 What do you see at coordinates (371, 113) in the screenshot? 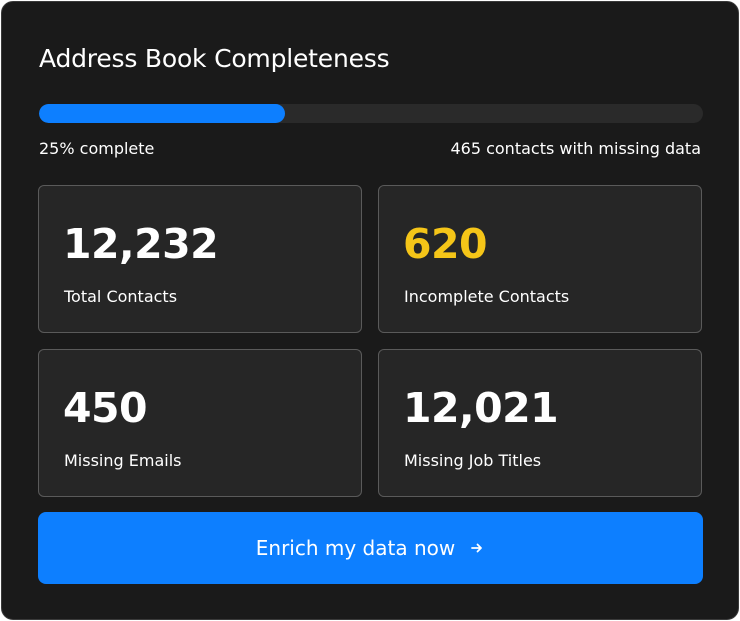
I see `progress-bar` at bounding box center [371, 113].